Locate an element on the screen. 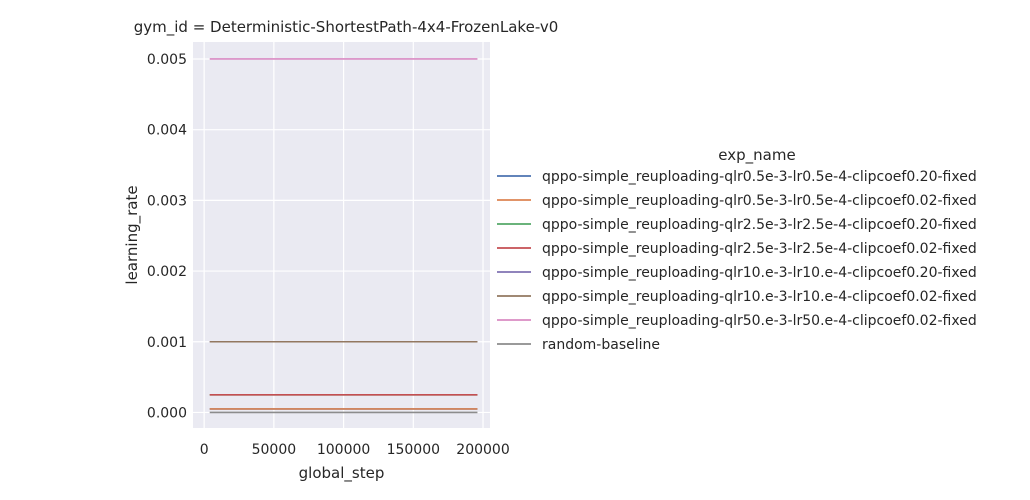 This screenshot has height=500, width=1030. y-tick-label: 0.000 is located at coordinates (167, 413).